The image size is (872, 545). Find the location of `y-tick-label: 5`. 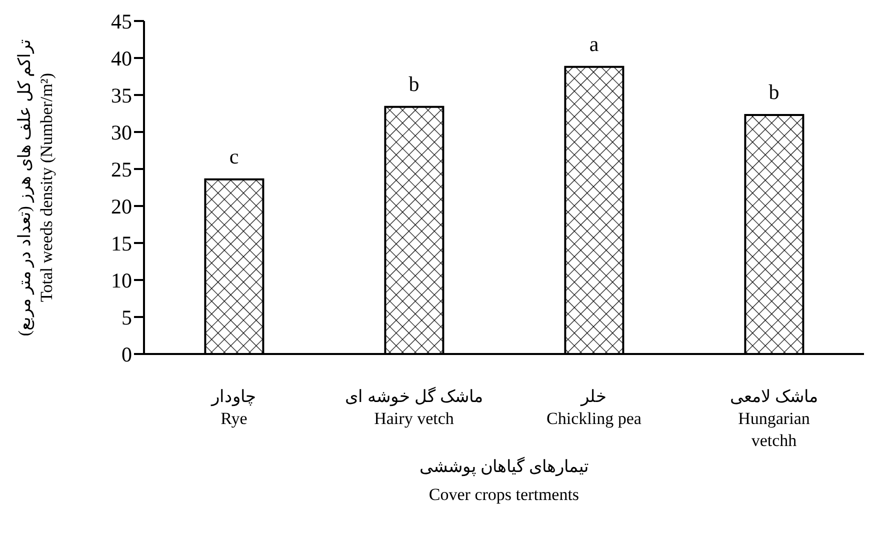

y-tick-label: 5 is located at coordinates (127, 317).